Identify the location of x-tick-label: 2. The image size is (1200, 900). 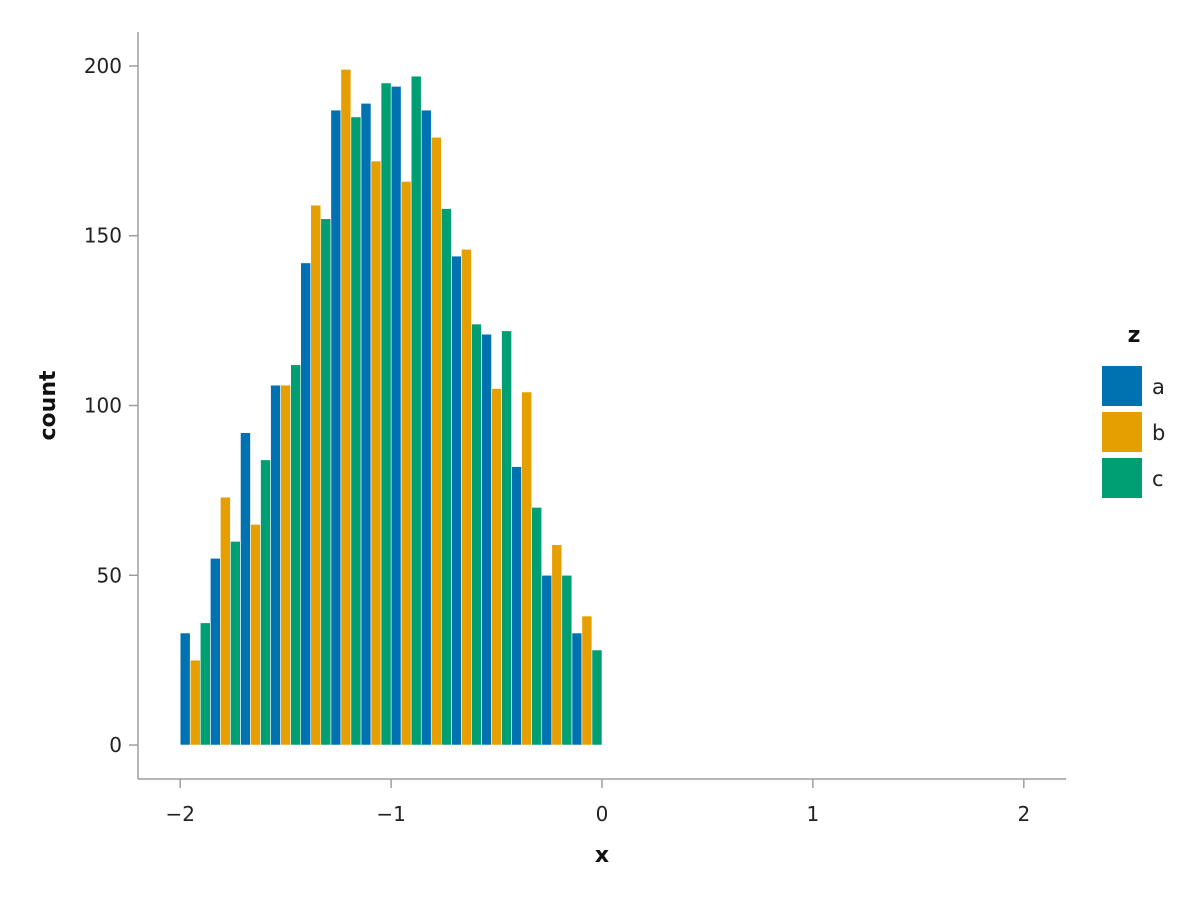
(1023, 814).